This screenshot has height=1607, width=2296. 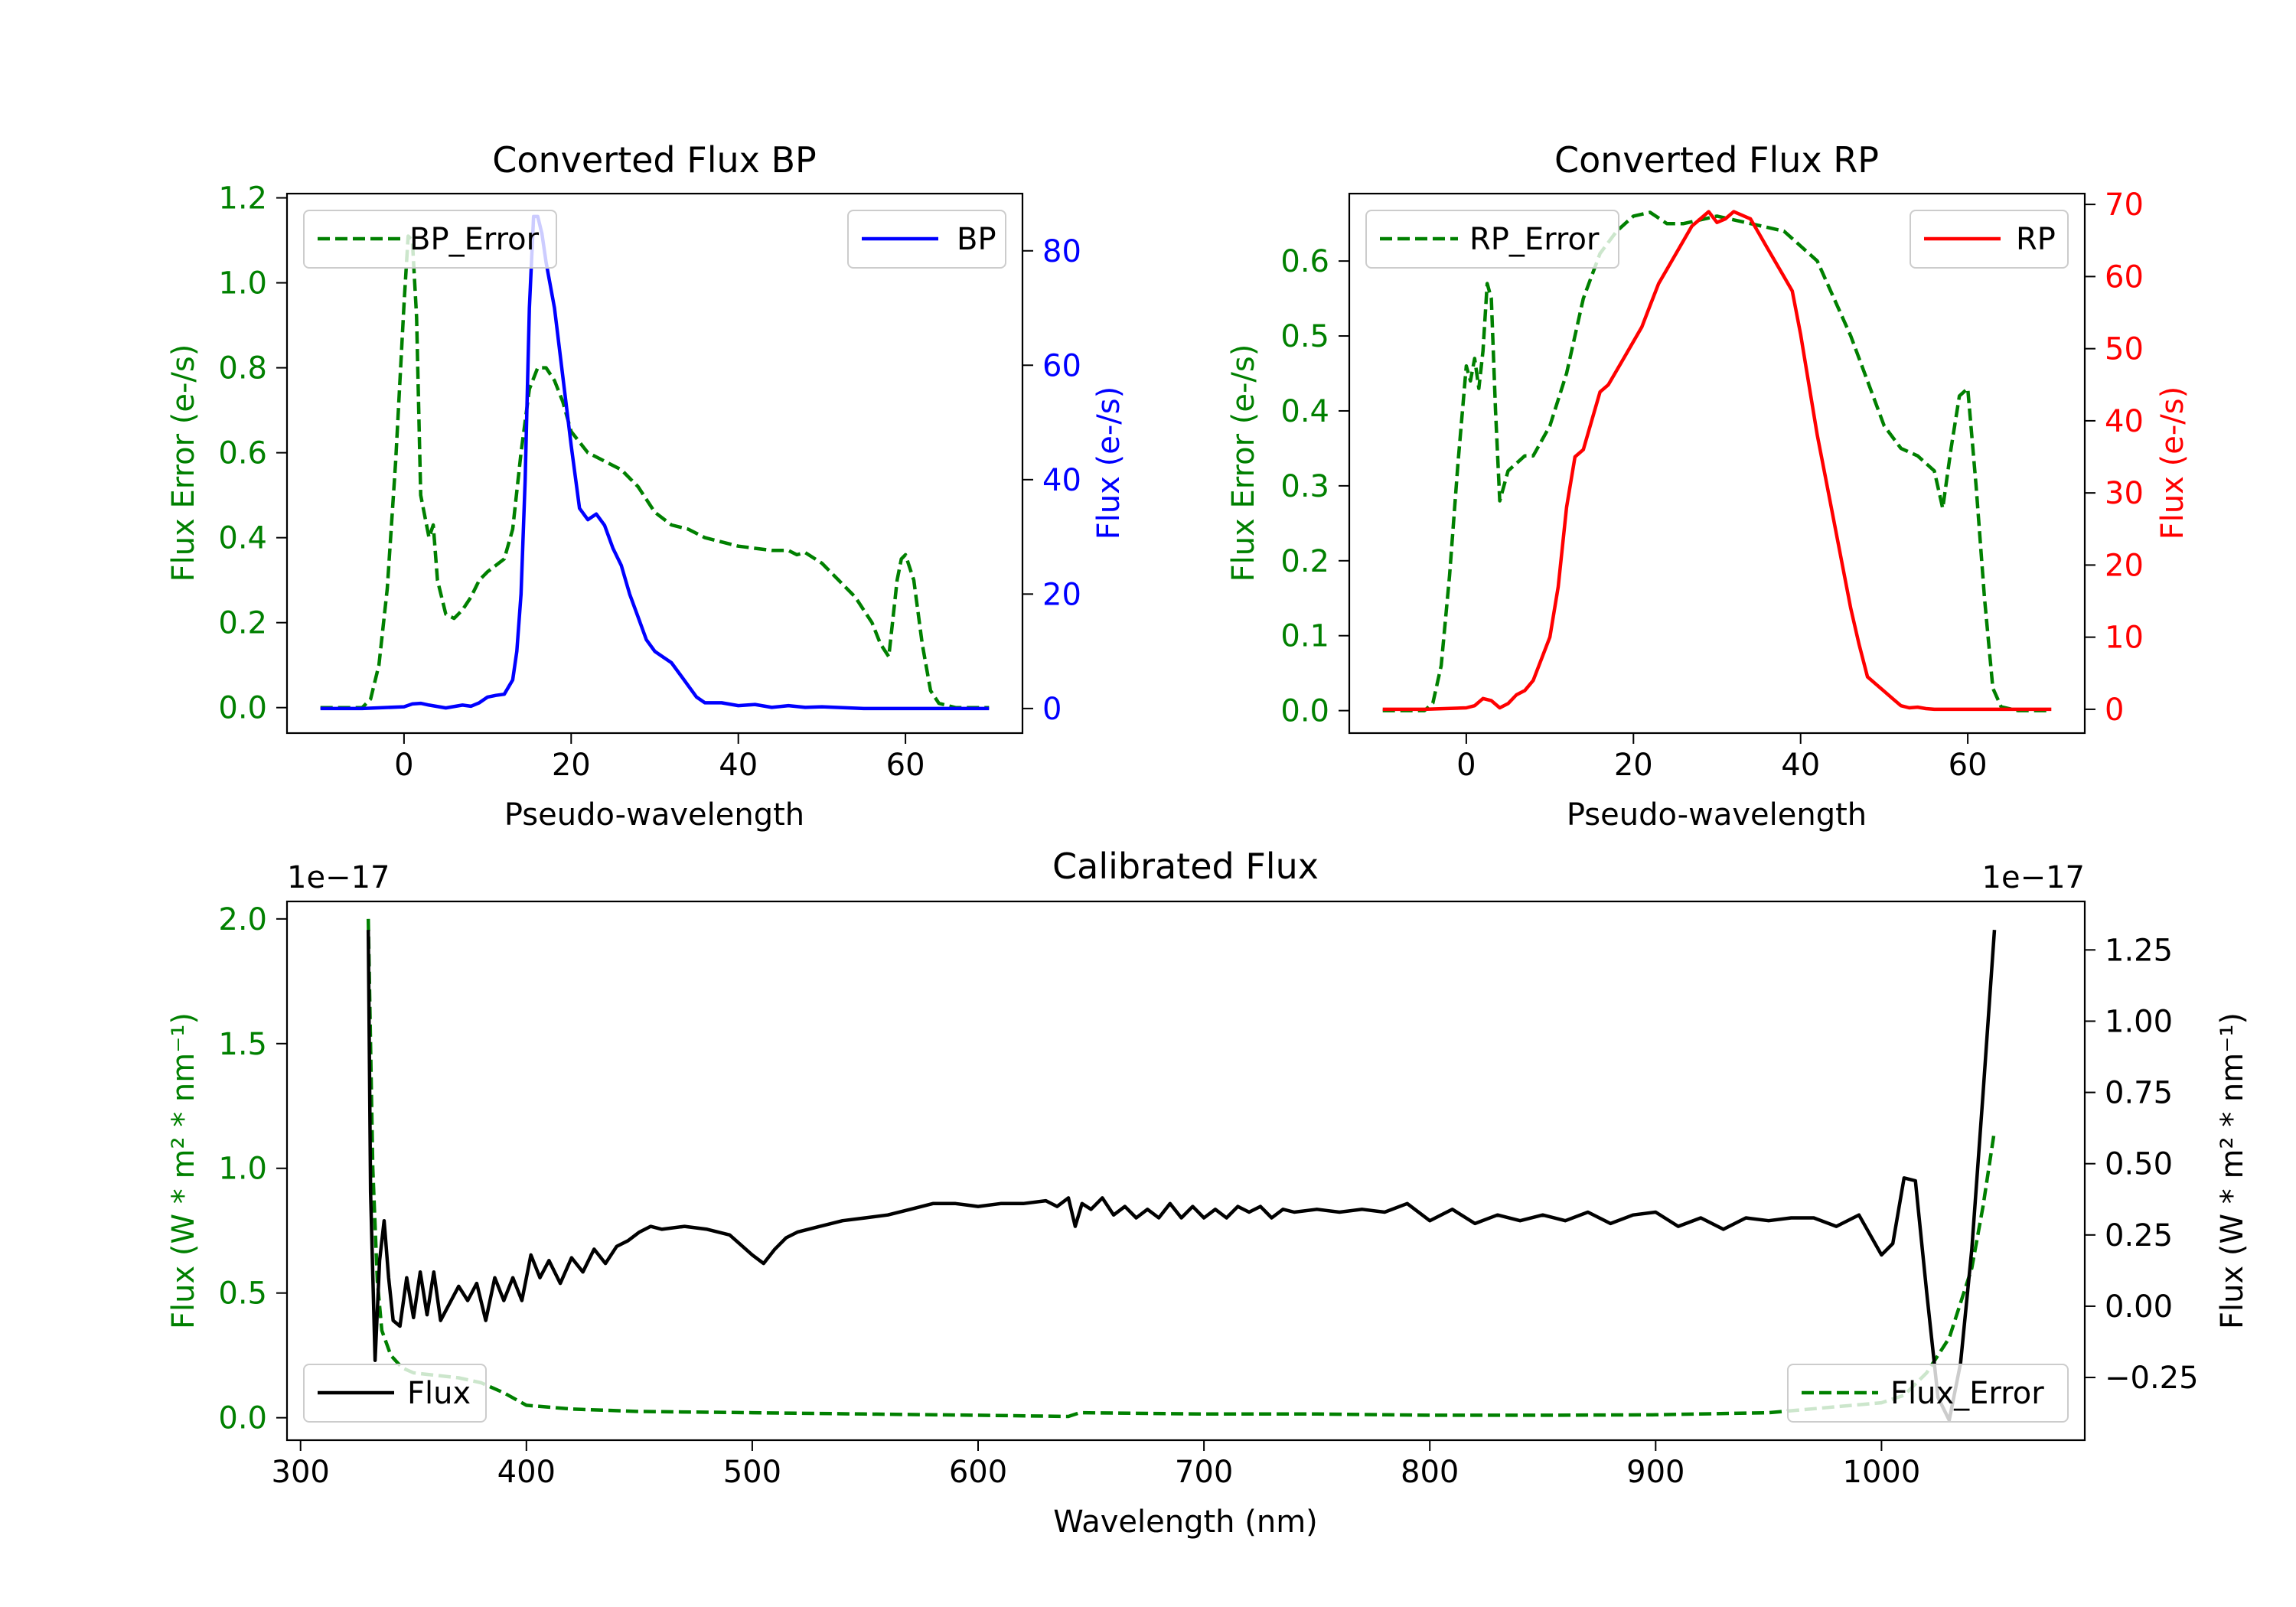 What do you see at coordinates (242, 1294) in the screenshot?
I see `cal-ytick-left-label: 0.5` at bounding box center [242, 1294].